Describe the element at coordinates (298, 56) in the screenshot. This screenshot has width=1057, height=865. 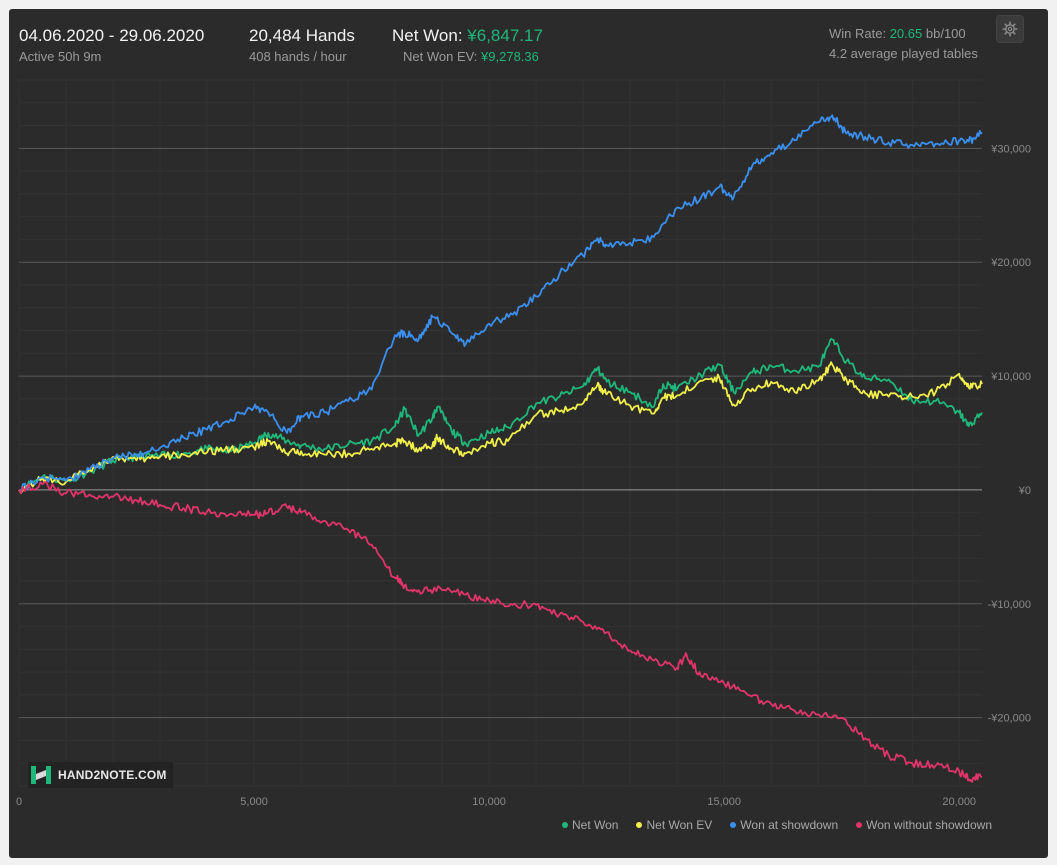
I see `hands-per-hour: 408 hands / hour` at that location.